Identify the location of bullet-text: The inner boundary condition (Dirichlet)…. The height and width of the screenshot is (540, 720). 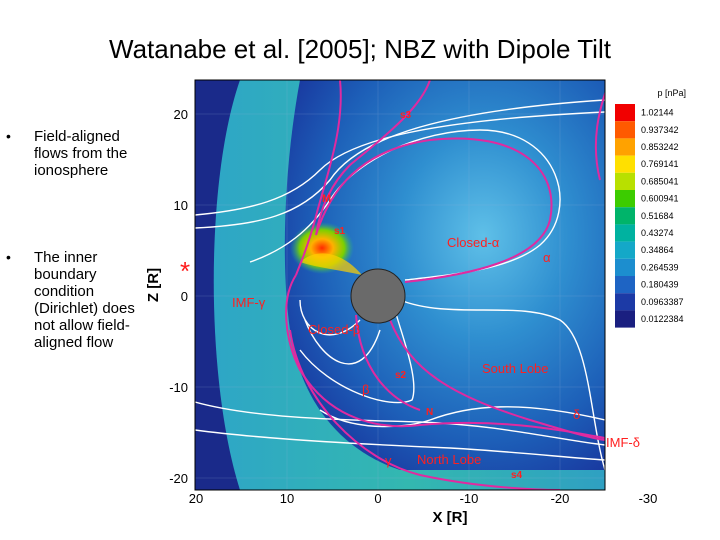
(84, 300).